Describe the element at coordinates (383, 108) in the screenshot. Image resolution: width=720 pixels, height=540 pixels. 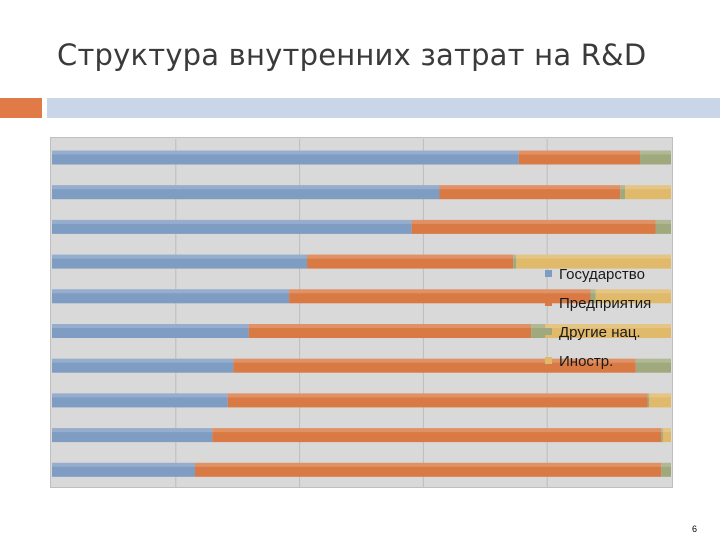
I see `accent-bar-blue` at that location.